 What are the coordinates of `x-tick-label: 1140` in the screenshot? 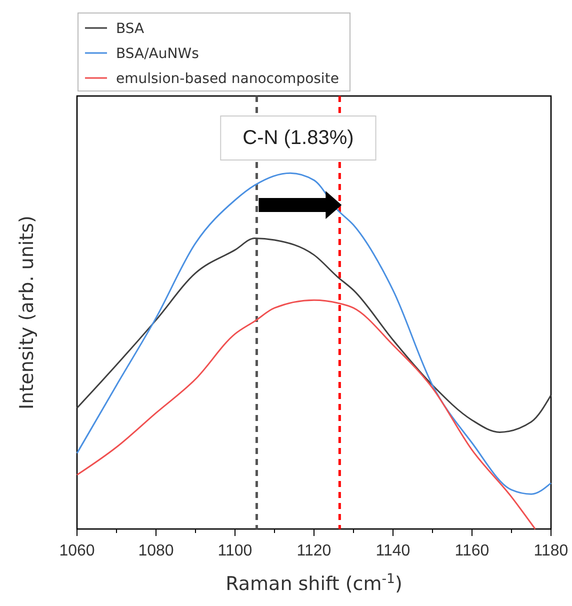 It's located at (393, 551).